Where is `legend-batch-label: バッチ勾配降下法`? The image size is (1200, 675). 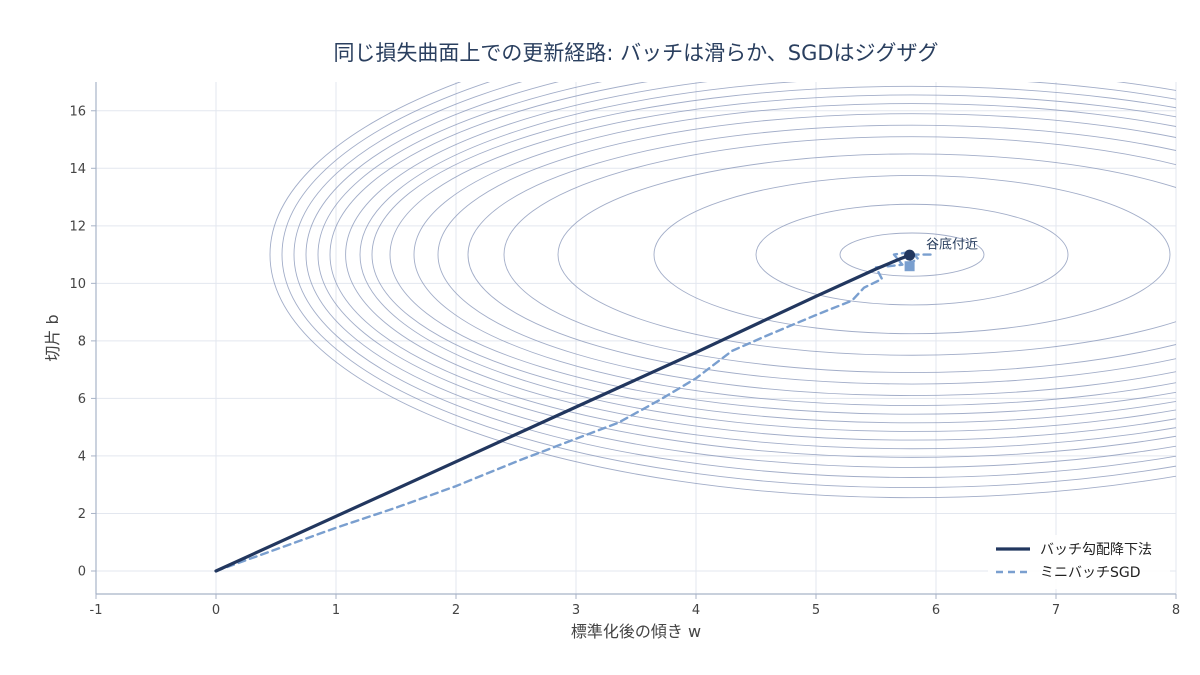 legend-batch-label: バッチ勾配降下法 is located at coordinates (1096, 550).